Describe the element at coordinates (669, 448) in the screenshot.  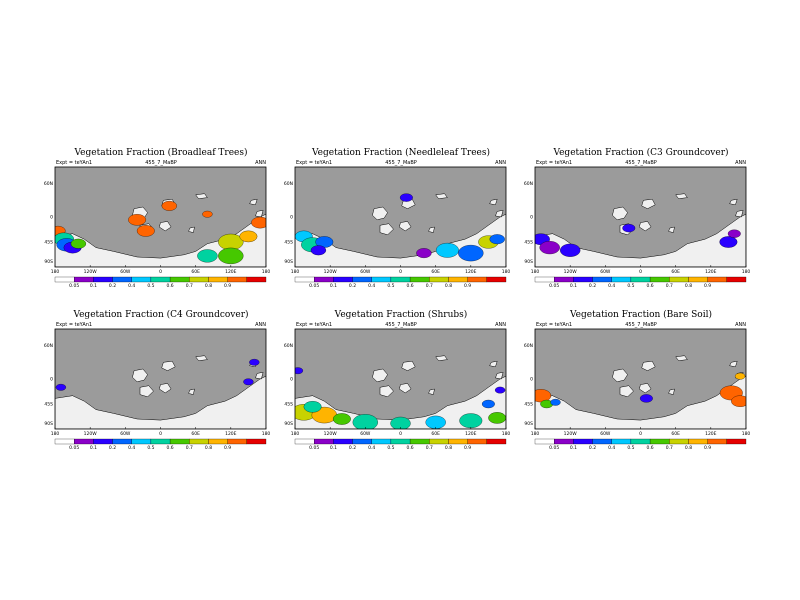
I see `colorbar-tick-label: 0.7` at that location.